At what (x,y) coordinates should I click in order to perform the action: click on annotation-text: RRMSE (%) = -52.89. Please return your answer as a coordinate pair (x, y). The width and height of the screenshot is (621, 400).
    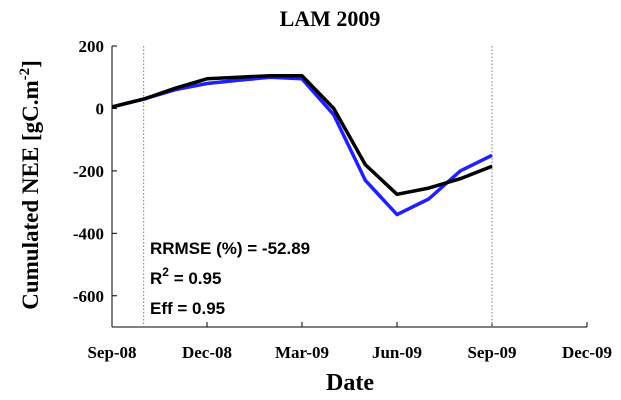
    Looking at the image, I should click on (230, 248).